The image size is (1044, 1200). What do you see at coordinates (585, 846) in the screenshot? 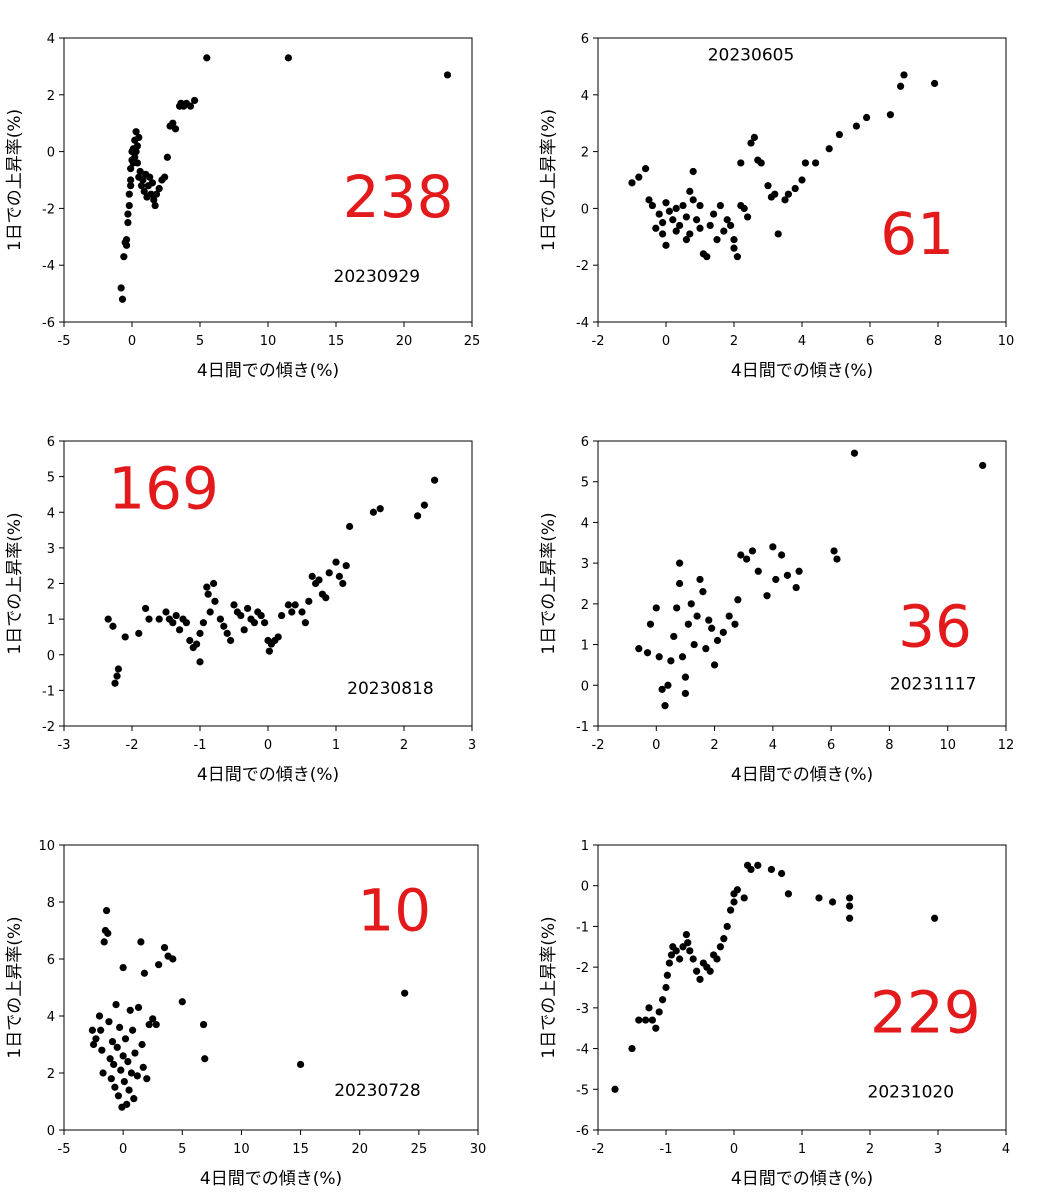
I see `y-tick-label: 1` at bounding box center [585, 846].